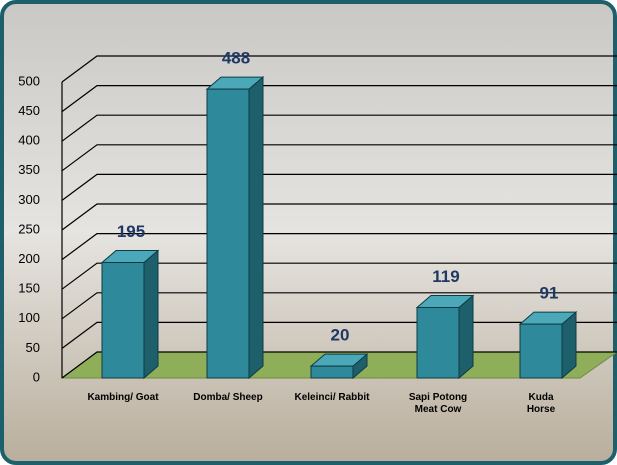 The width and height of the screenshot is (617, 465). What do you see at coordinates (36, 376) in the screenshot?
I see `y-tick-label: 0` at bounding box center [36, 376].